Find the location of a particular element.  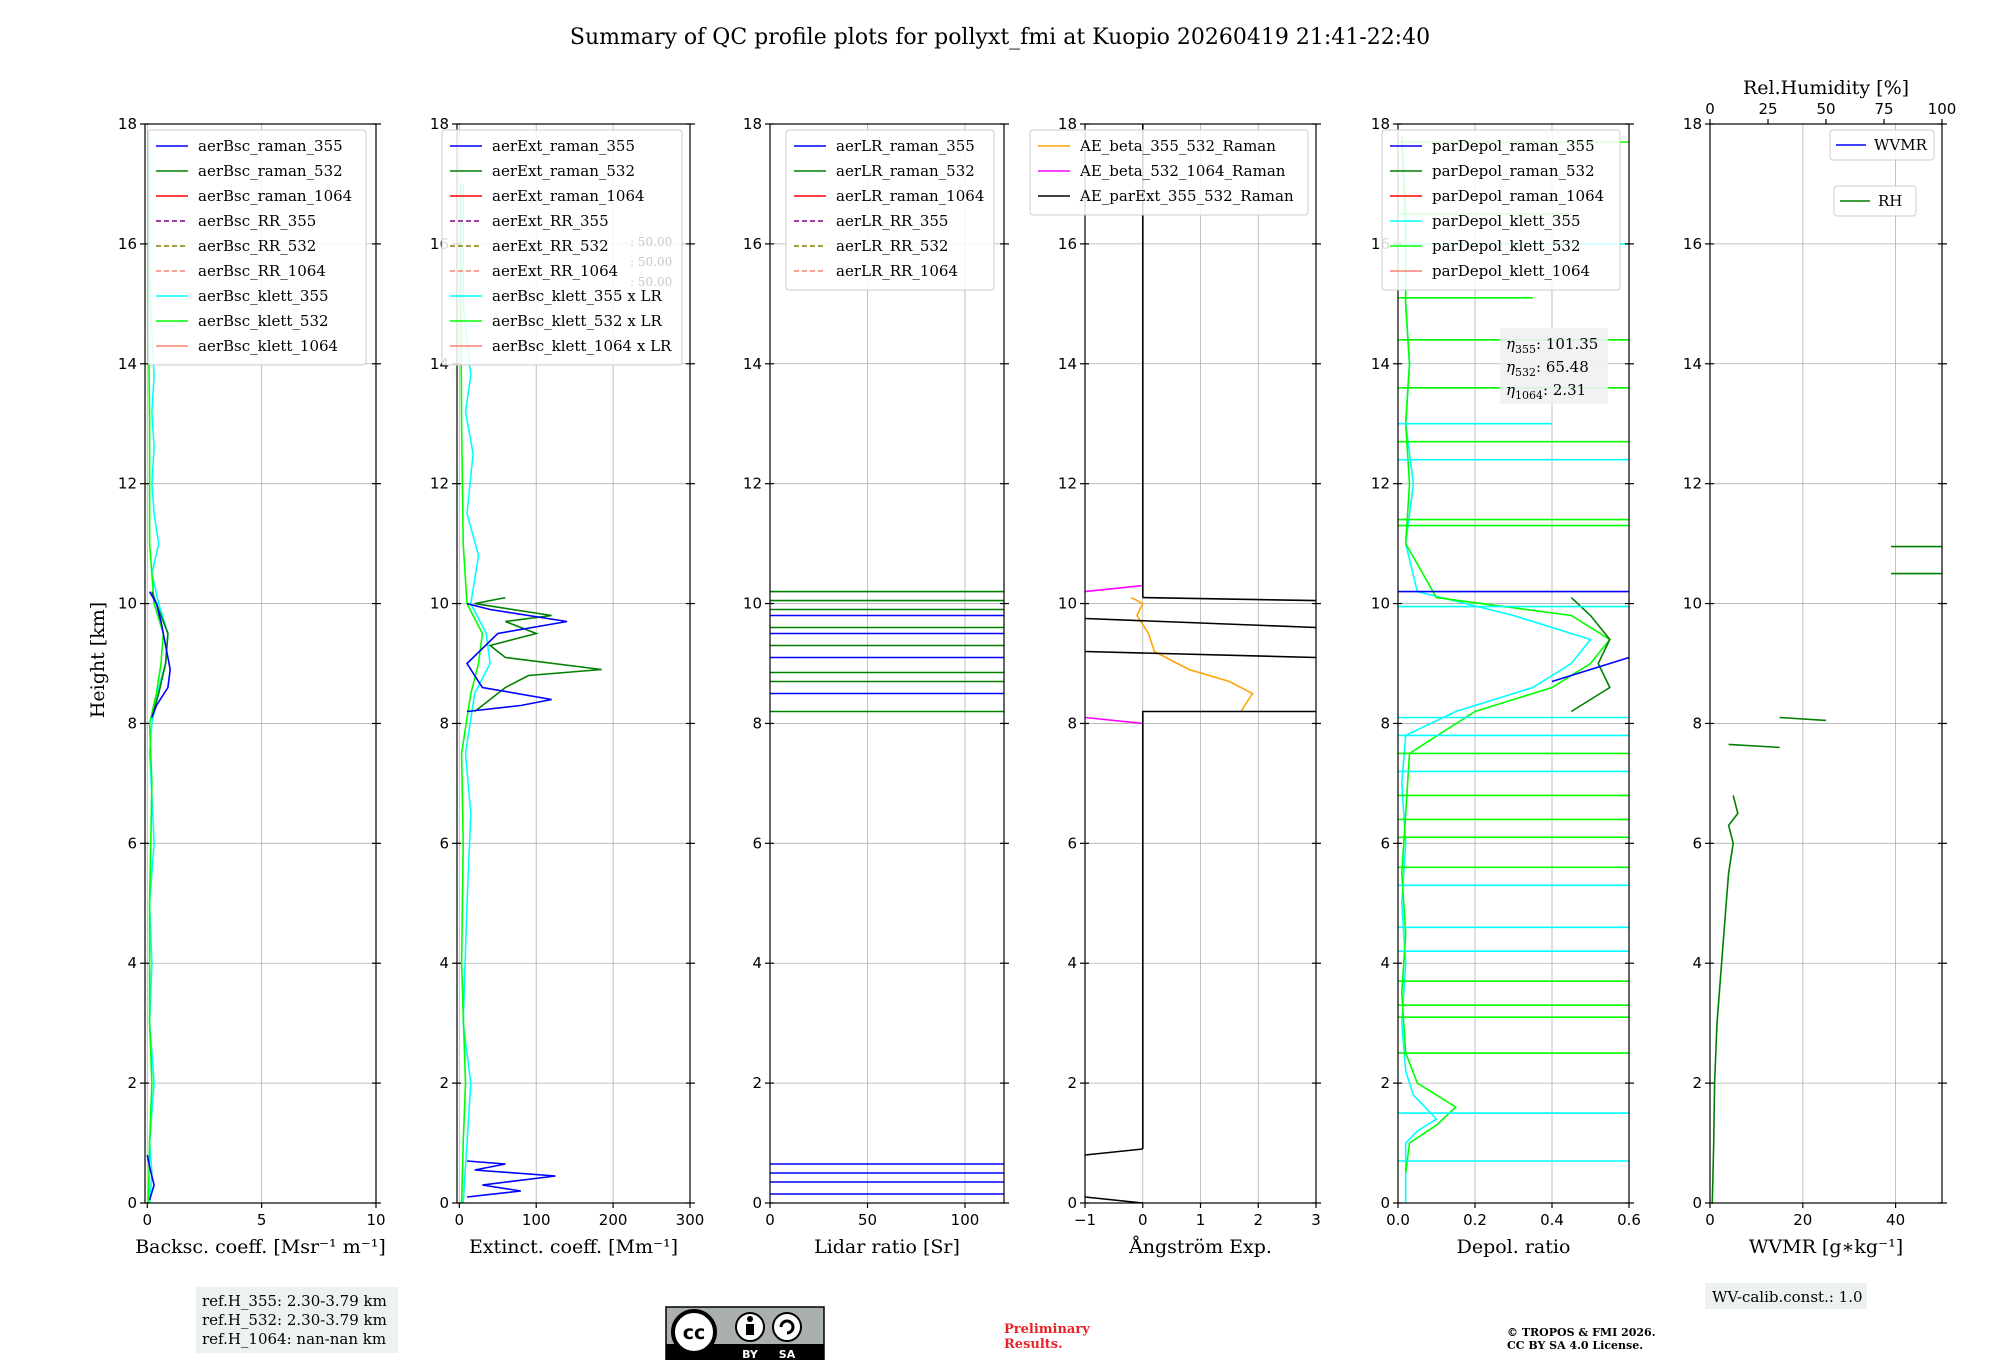

x-tick-label: 300 is located at coordinates (690, 1220).